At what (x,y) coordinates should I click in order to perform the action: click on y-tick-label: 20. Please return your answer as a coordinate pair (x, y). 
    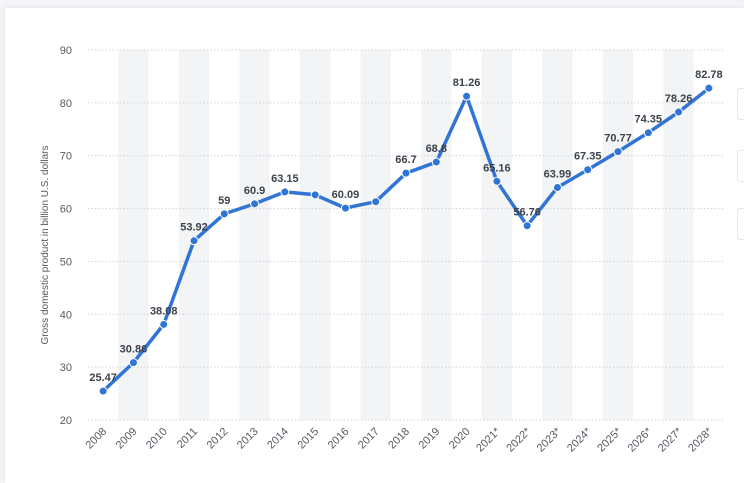
    Looking at the image, I should click on (66, 421).